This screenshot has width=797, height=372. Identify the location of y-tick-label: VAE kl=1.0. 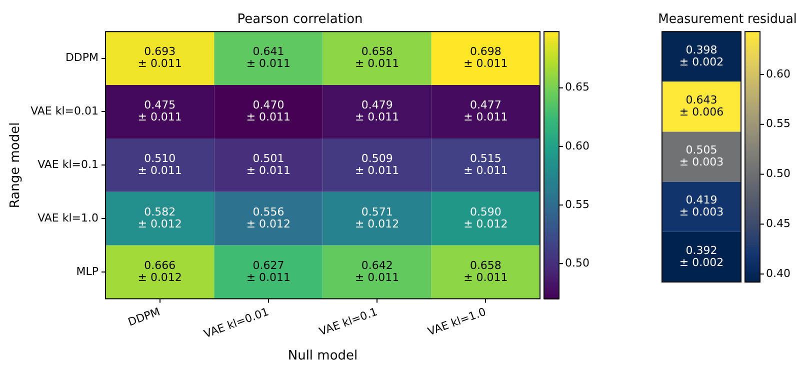
(68, 217).